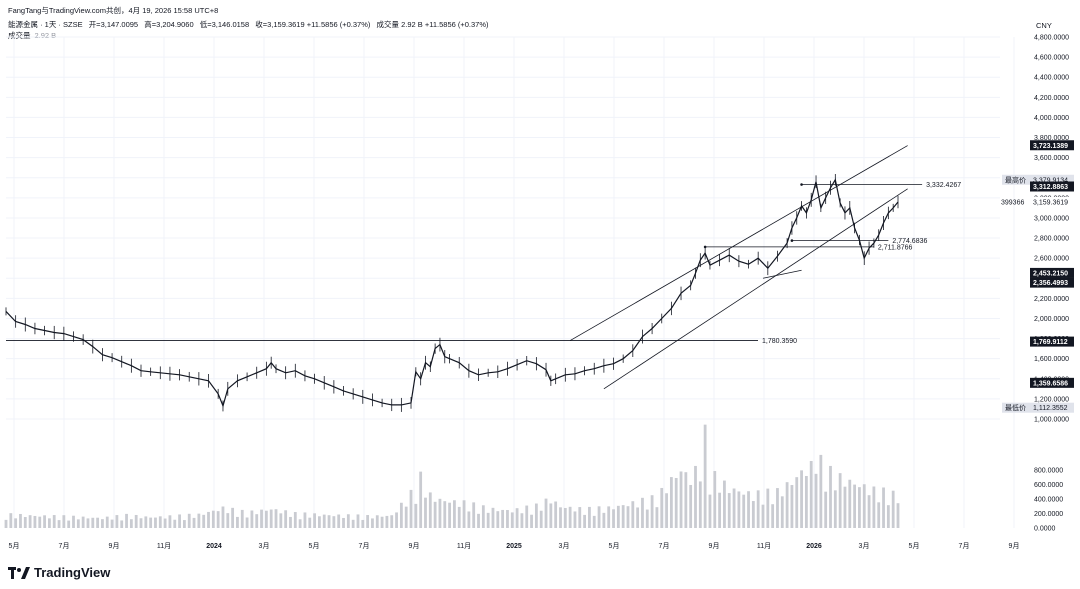  What do you see at coordinates (1051, 158) in the screenshot?
I see `price-tick-label: 3,600.0000` at bounding box center [1051, 158].